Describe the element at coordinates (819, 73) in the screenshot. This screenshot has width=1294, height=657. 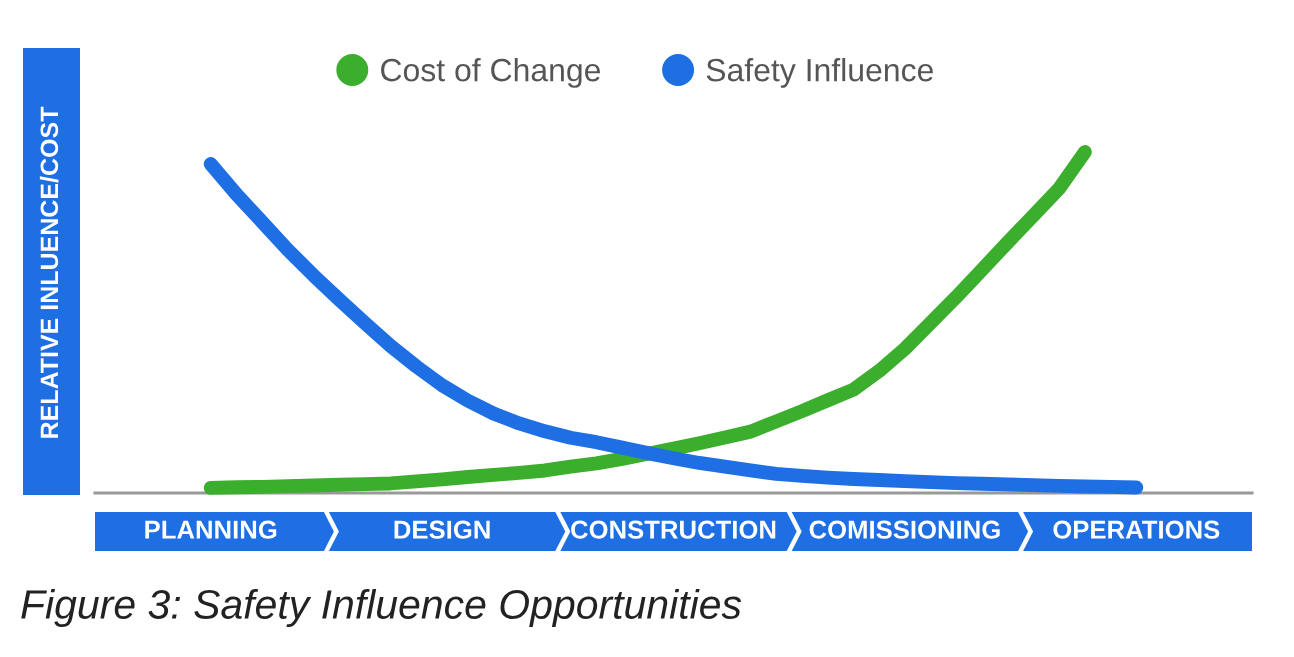
I see `legend-label: Safety Influence` at that location.